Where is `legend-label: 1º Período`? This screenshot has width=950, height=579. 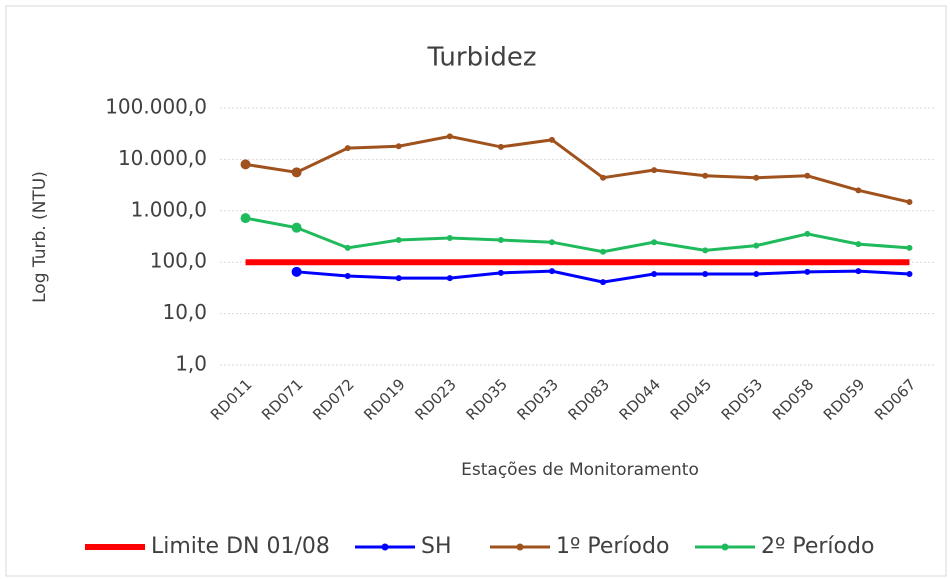
legend-label: 1º Período is located at coordinates (612, 546).